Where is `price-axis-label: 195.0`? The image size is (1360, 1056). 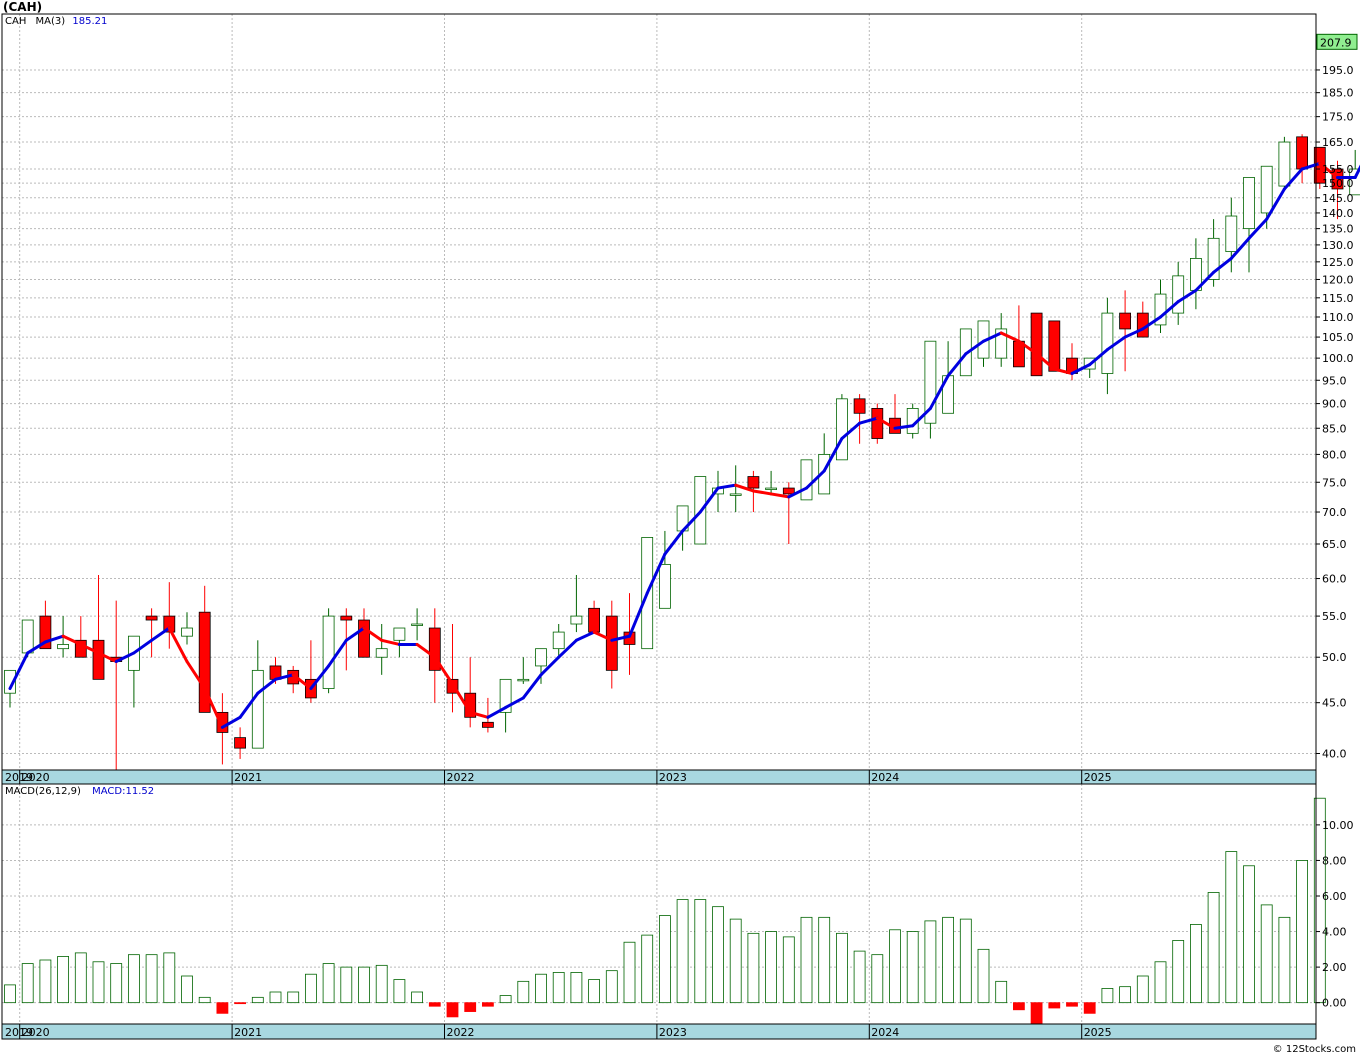
price-axis-label: 195.0 is located at coordinates (1338, 70).